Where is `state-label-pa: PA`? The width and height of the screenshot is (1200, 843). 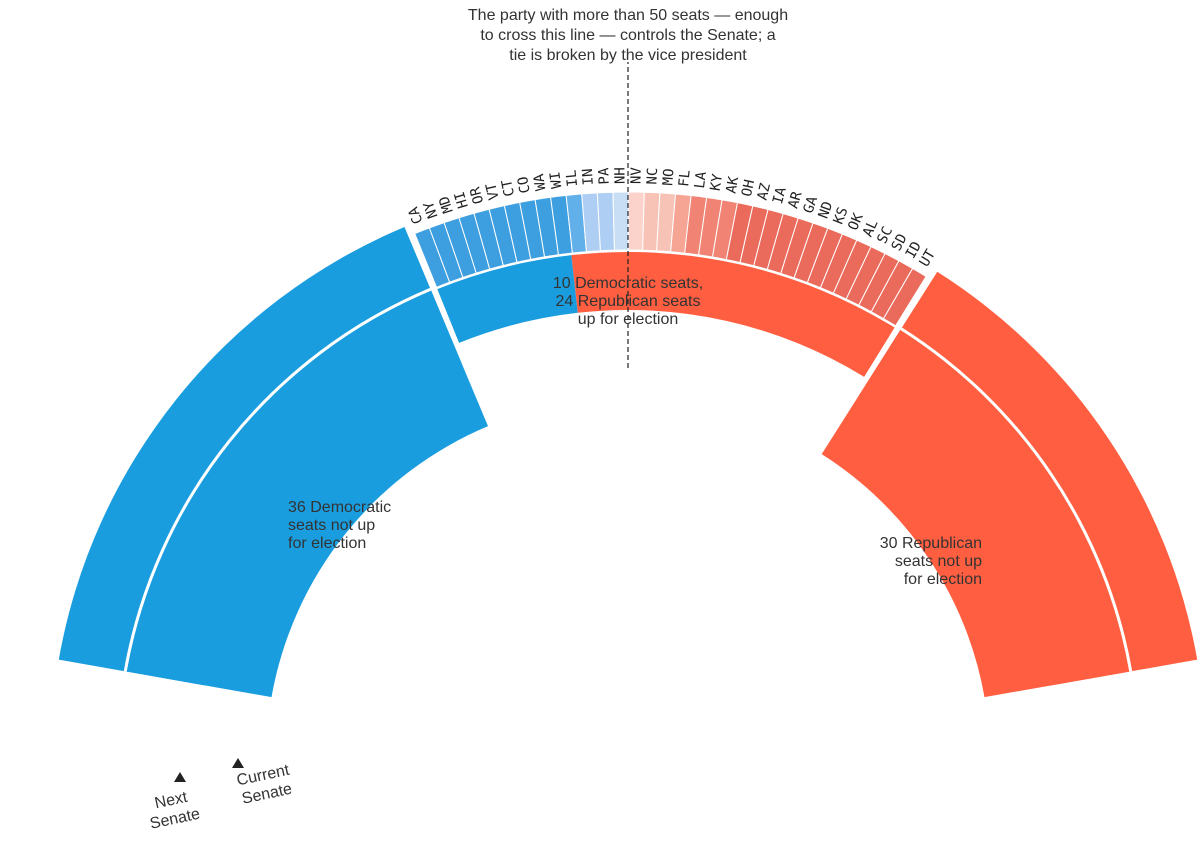
state-label-pa: PA is located at coordinates (604, 176).